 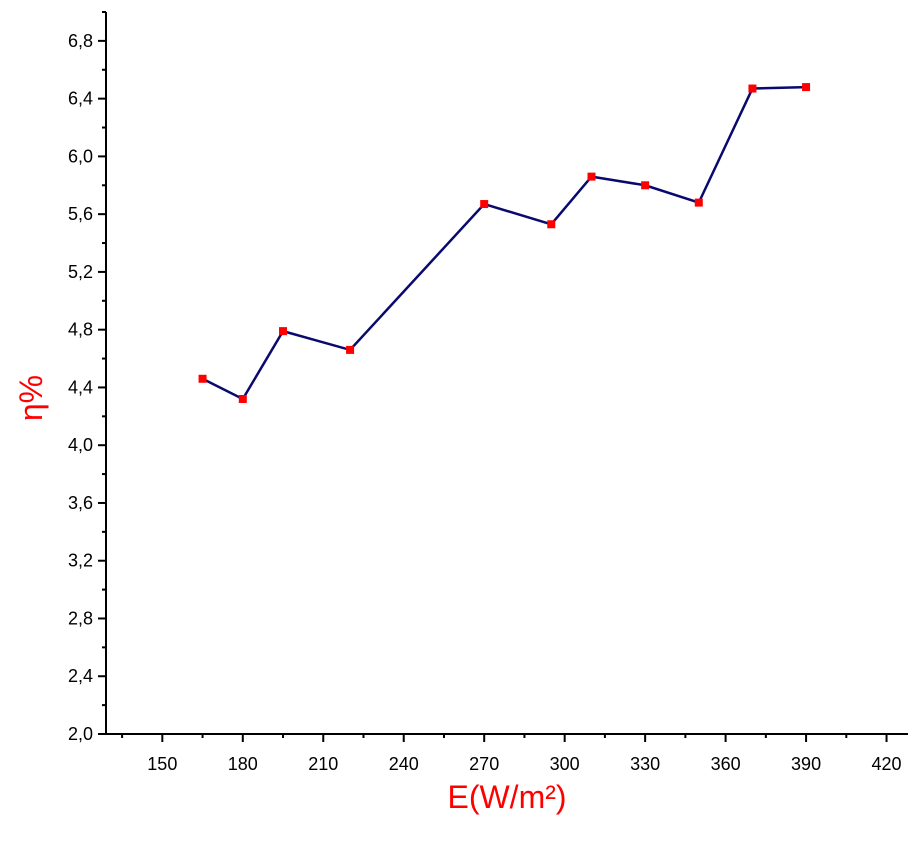 What do you see at coordinates (726, 764) in the screenshot?
I see `x-tick-label: 360` at bounding box center [726, 764].